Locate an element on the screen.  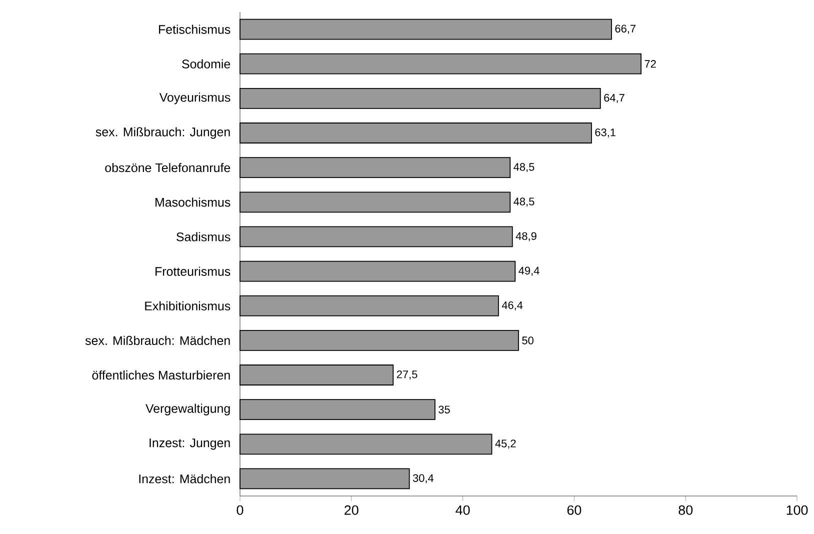
y-tick-label: Inzest: Jungen is located at coordinates (190, 444).